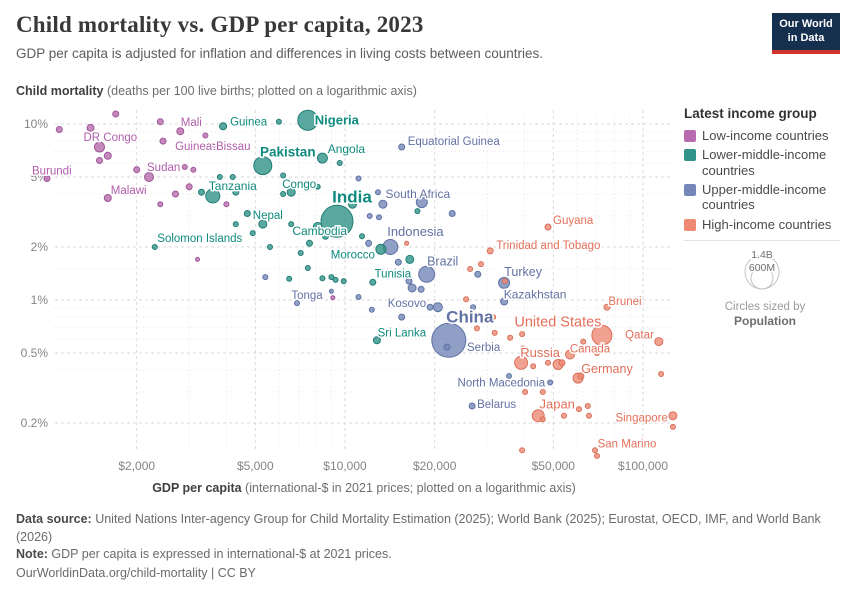 This screenshot has height=600, width=850. I want to click on data-point-qatar, so click(659, 342).